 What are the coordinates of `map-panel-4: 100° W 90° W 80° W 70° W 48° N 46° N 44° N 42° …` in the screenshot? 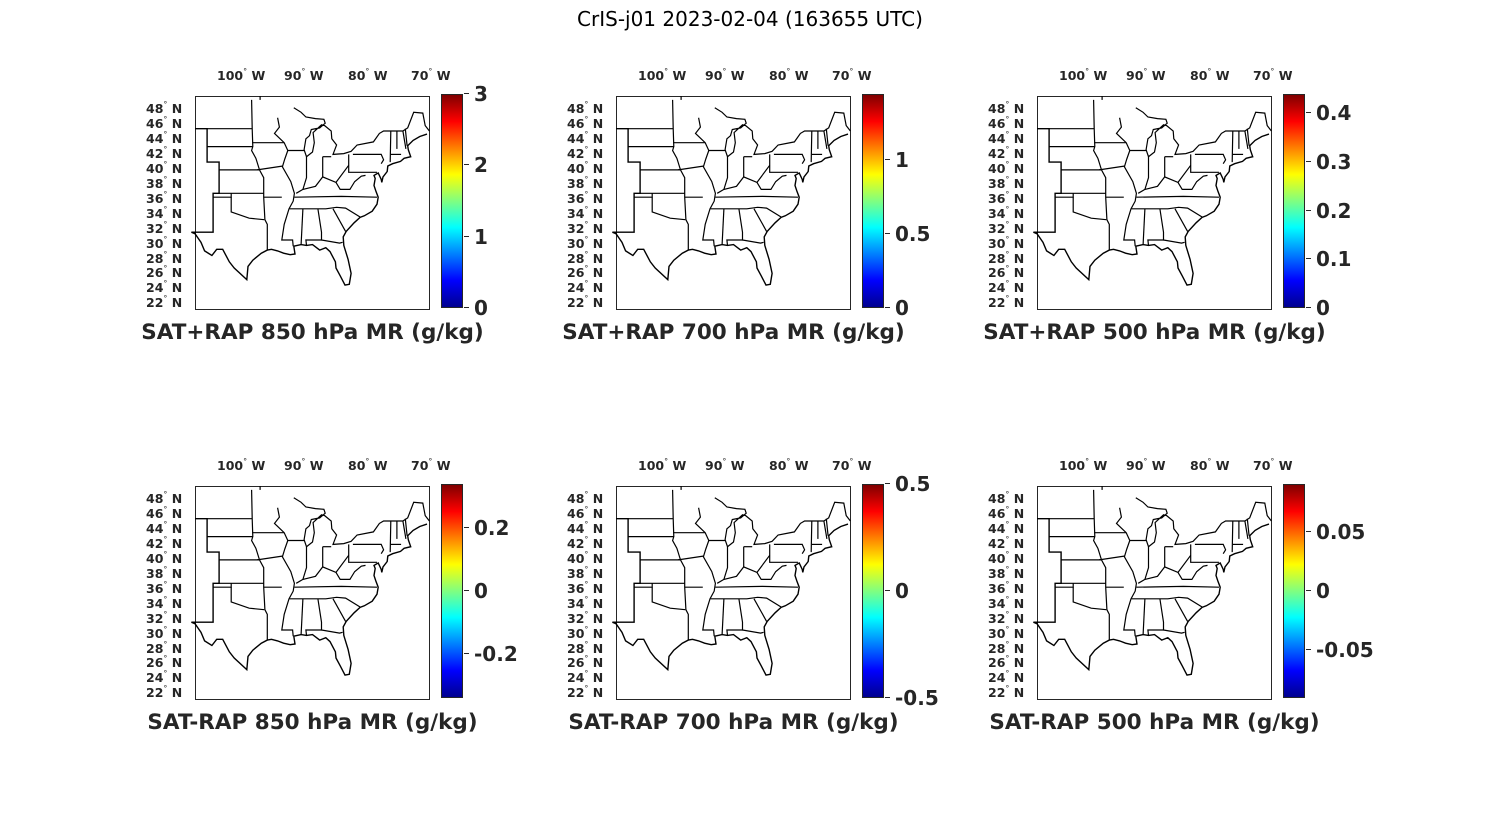 It's located at (335, 596).